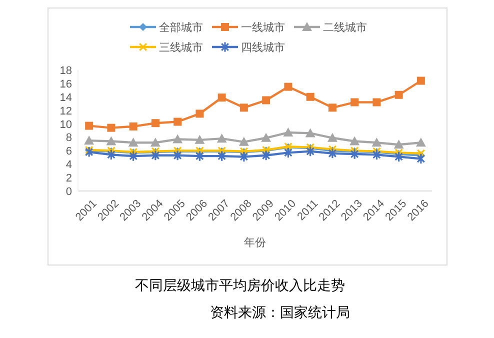  What do you see at coordinates (69, 152) in the screenshot?
I see `y-tick-label: 6` at bounding box center [69, 152].